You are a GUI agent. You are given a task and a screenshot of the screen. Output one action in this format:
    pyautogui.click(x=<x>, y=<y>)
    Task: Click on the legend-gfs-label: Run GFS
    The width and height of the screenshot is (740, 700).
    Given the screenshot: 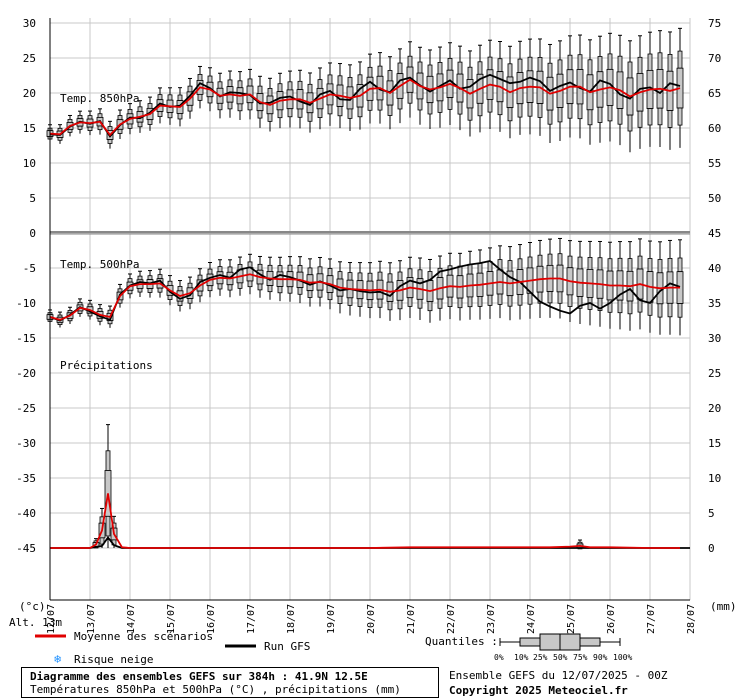 What is the action you would take?
    pyautogui.click(x=287, y=646)
    